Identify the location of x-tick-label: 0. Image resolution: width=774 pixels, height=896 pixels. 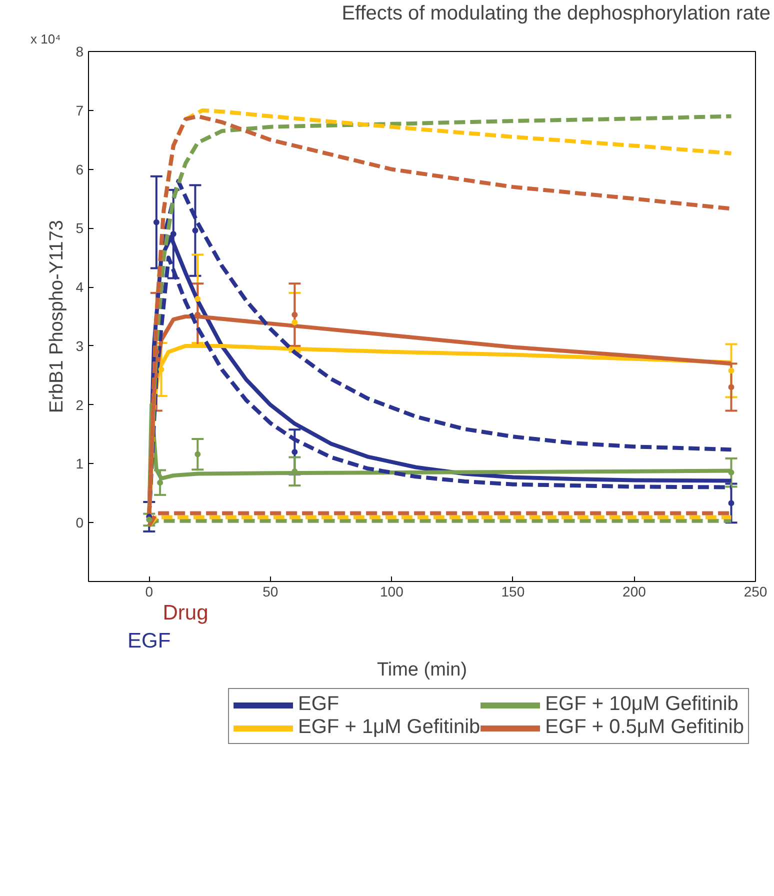
(149, 592).